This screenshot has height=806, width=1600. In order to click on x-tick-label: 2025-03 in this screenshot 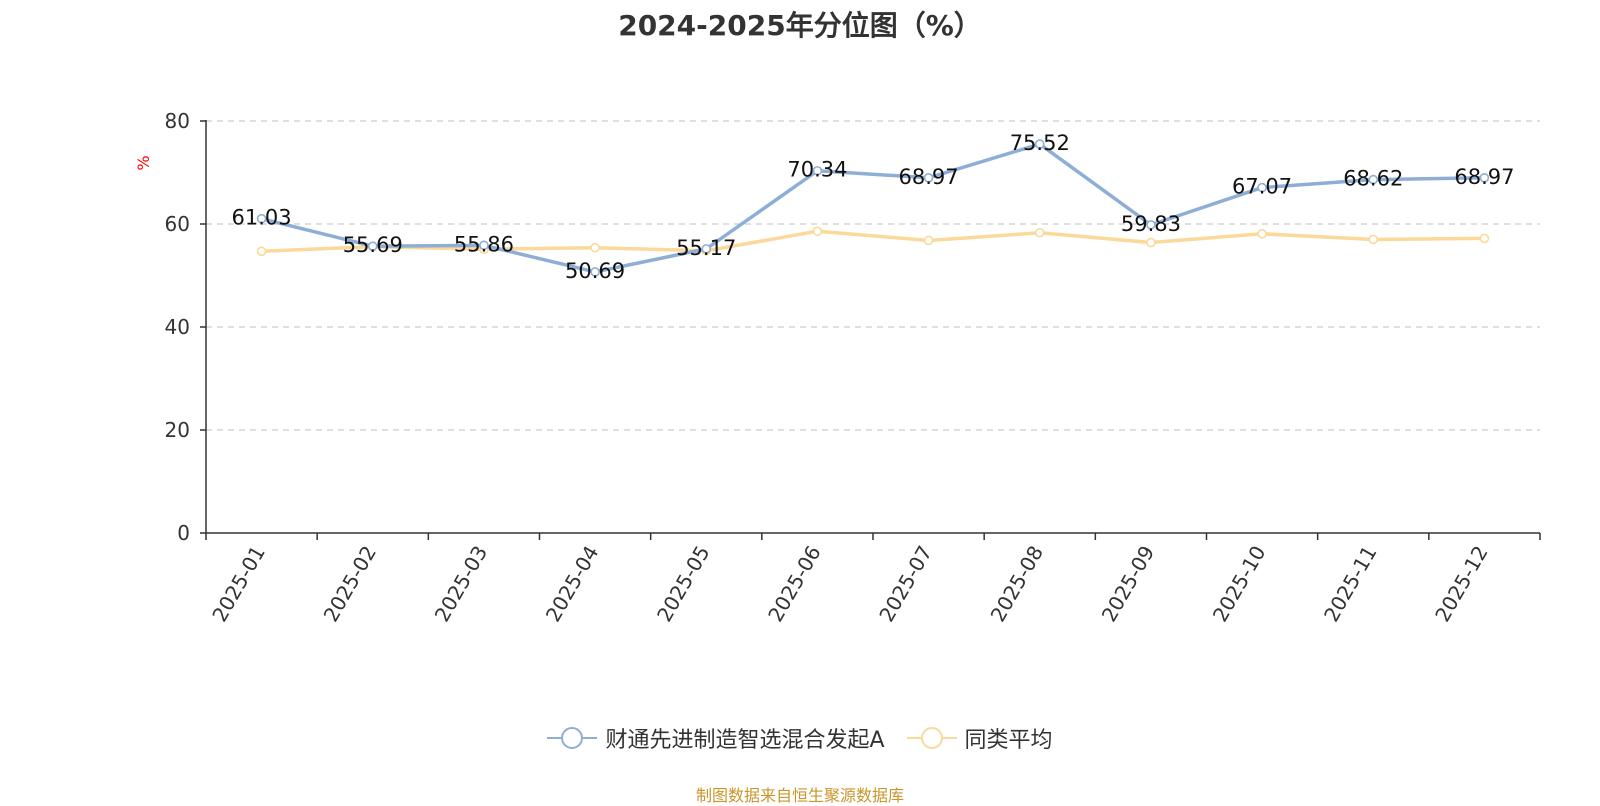, I will do `click(461, 584)`.